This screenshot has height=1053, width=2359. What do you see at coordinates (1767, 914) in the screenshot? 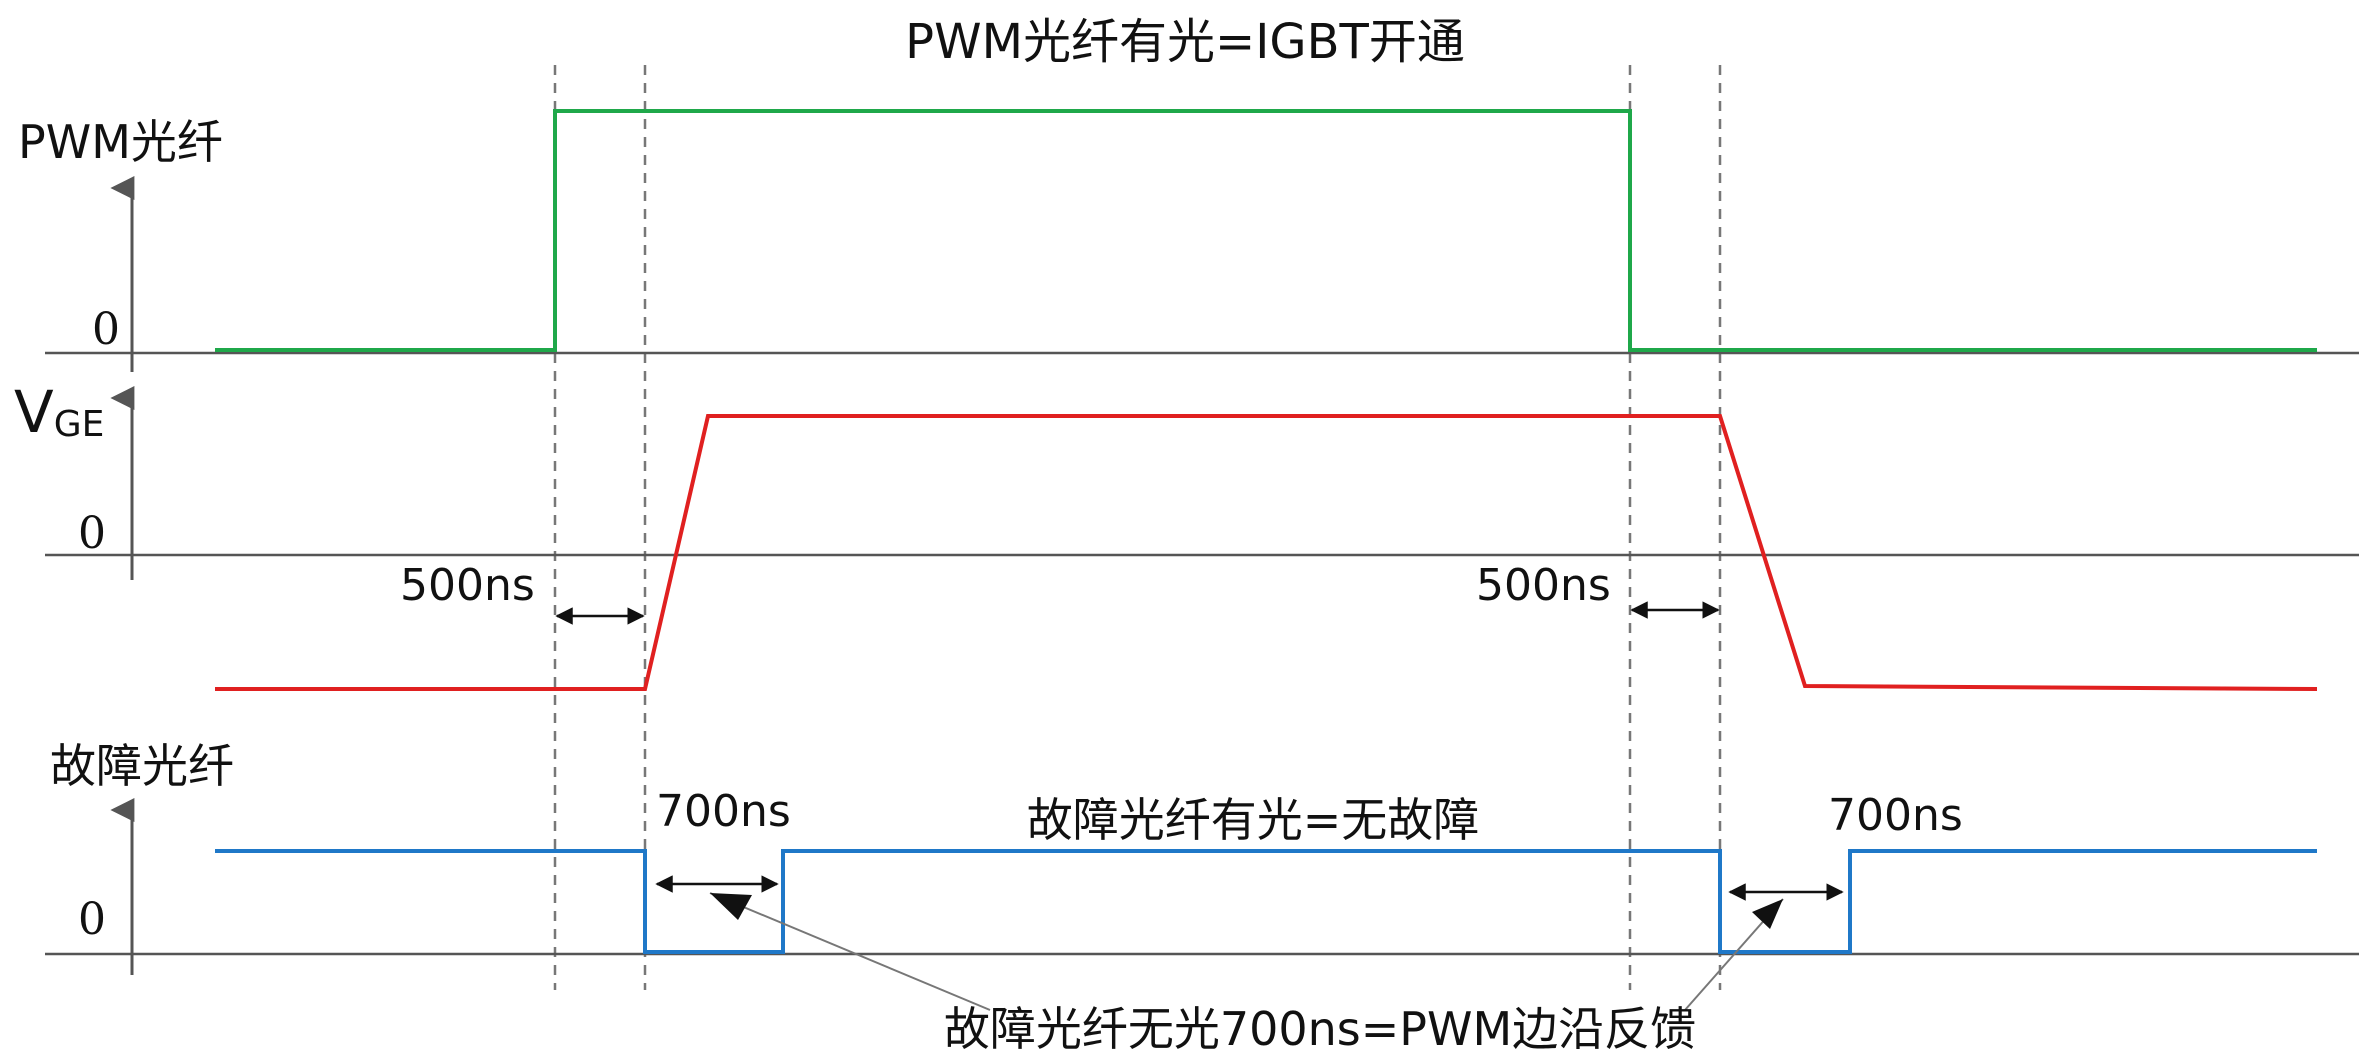
I see `callout-arrowhead-right` at bounding box center [1767, 914].